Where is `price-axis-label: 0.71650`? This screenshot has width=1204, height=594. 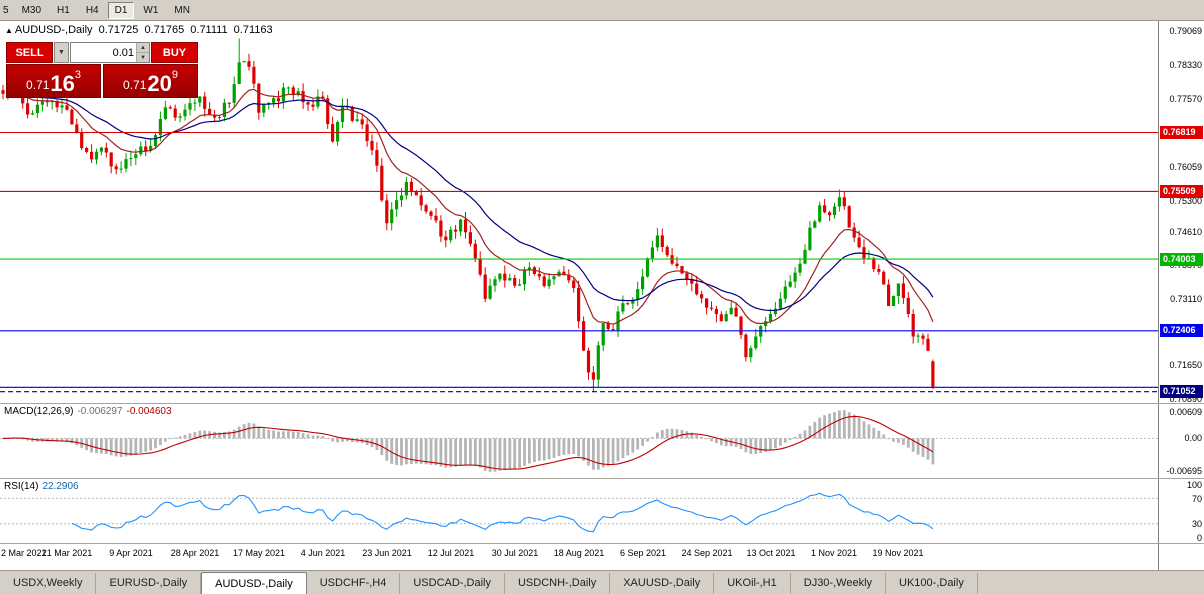
price-axis-label: 0.71650 is located at coordinates (1185, 365).